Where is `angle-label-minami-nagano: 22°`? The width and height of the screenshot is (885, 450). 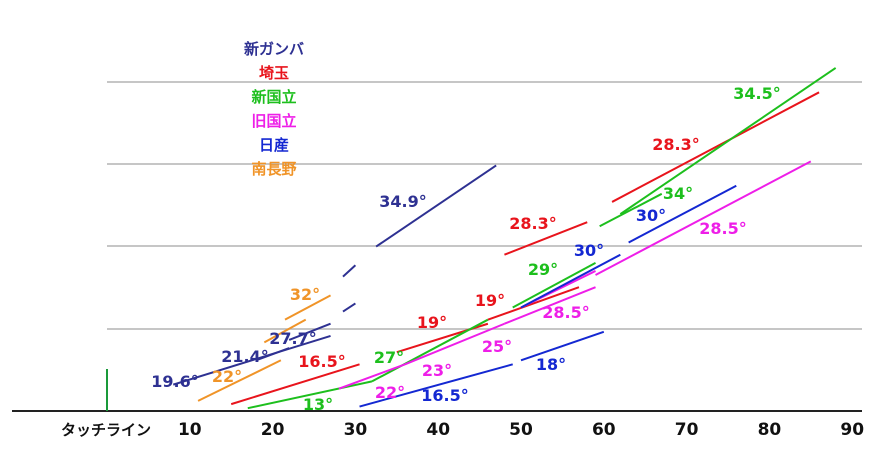 angle-label-minami-nagano: 22° is located at coordinates (227, 376).